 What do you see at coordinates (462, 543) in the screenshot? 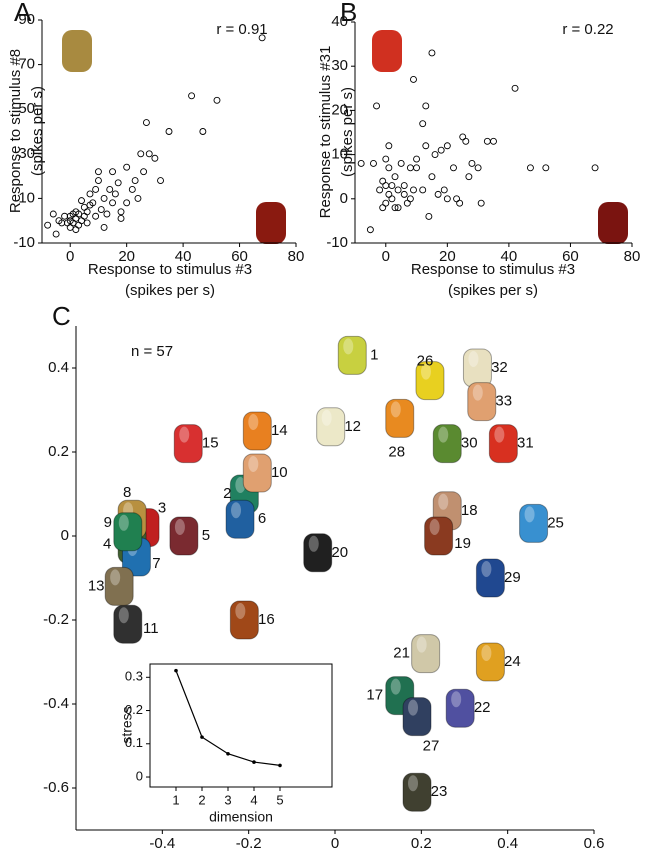
I see `point-label: 19` at bounding box center [462, 543].